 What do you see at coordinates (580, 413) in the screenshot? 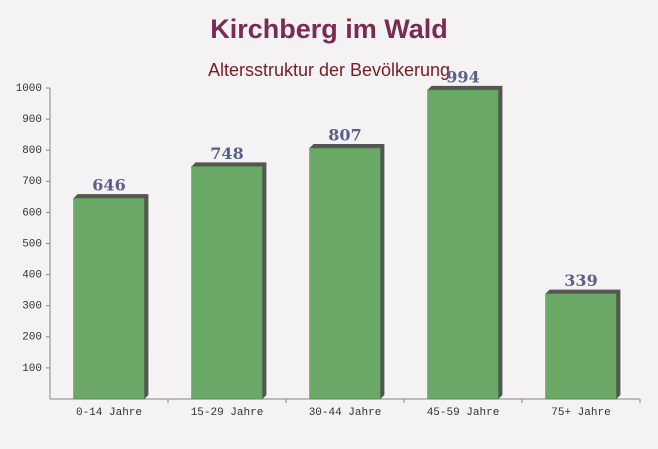
I see `x-tick-label: 75+ Jahre` at bounding box center [580, 413].